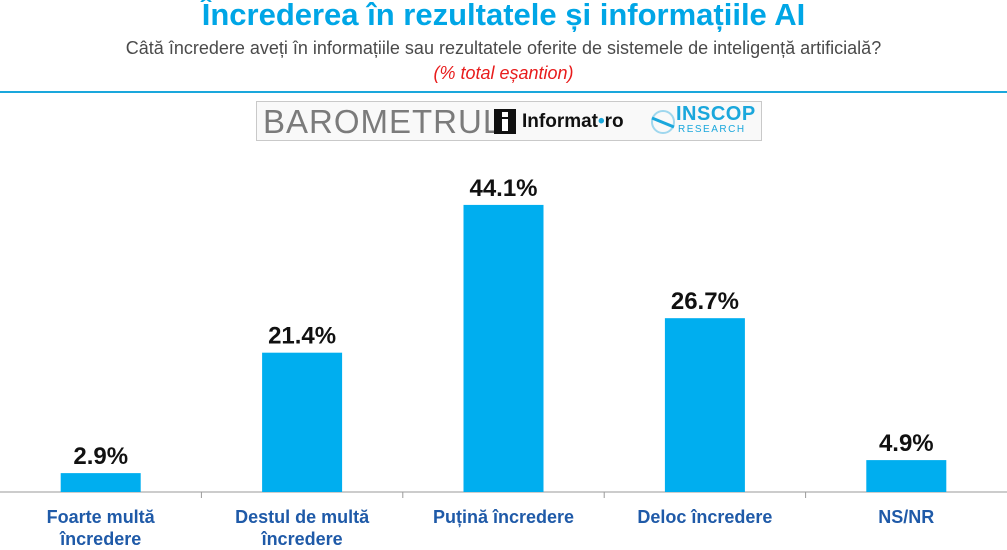 Image resolution: width=1007 pixels, height=550 pixels. I want to click on inscop-wordmark: INSCOP, so click(716, 114).